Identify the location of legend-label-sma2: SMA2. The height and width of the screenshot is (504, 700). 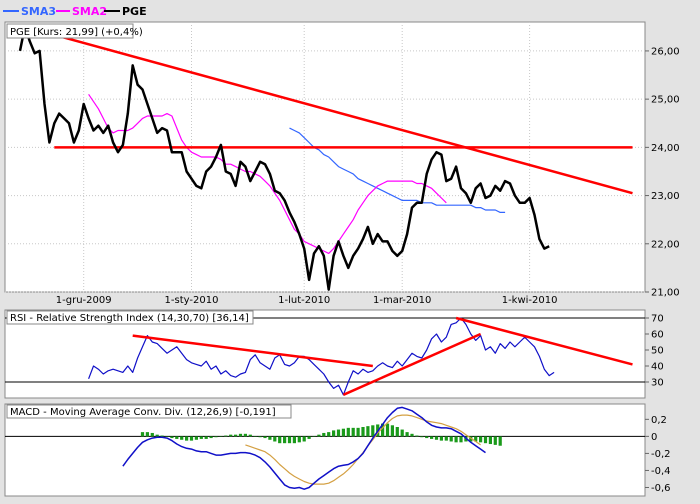
(89, 11).